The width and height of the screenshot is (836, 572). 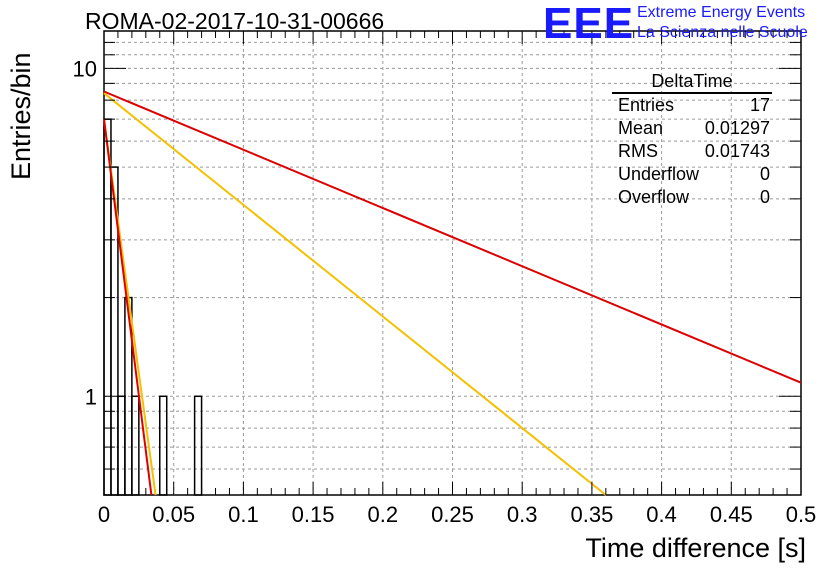 What do you see at coordinates (695, 548) in the screenshot?
I see `x-axis-label: Time difference [s]` at bounding box center [695, 548].